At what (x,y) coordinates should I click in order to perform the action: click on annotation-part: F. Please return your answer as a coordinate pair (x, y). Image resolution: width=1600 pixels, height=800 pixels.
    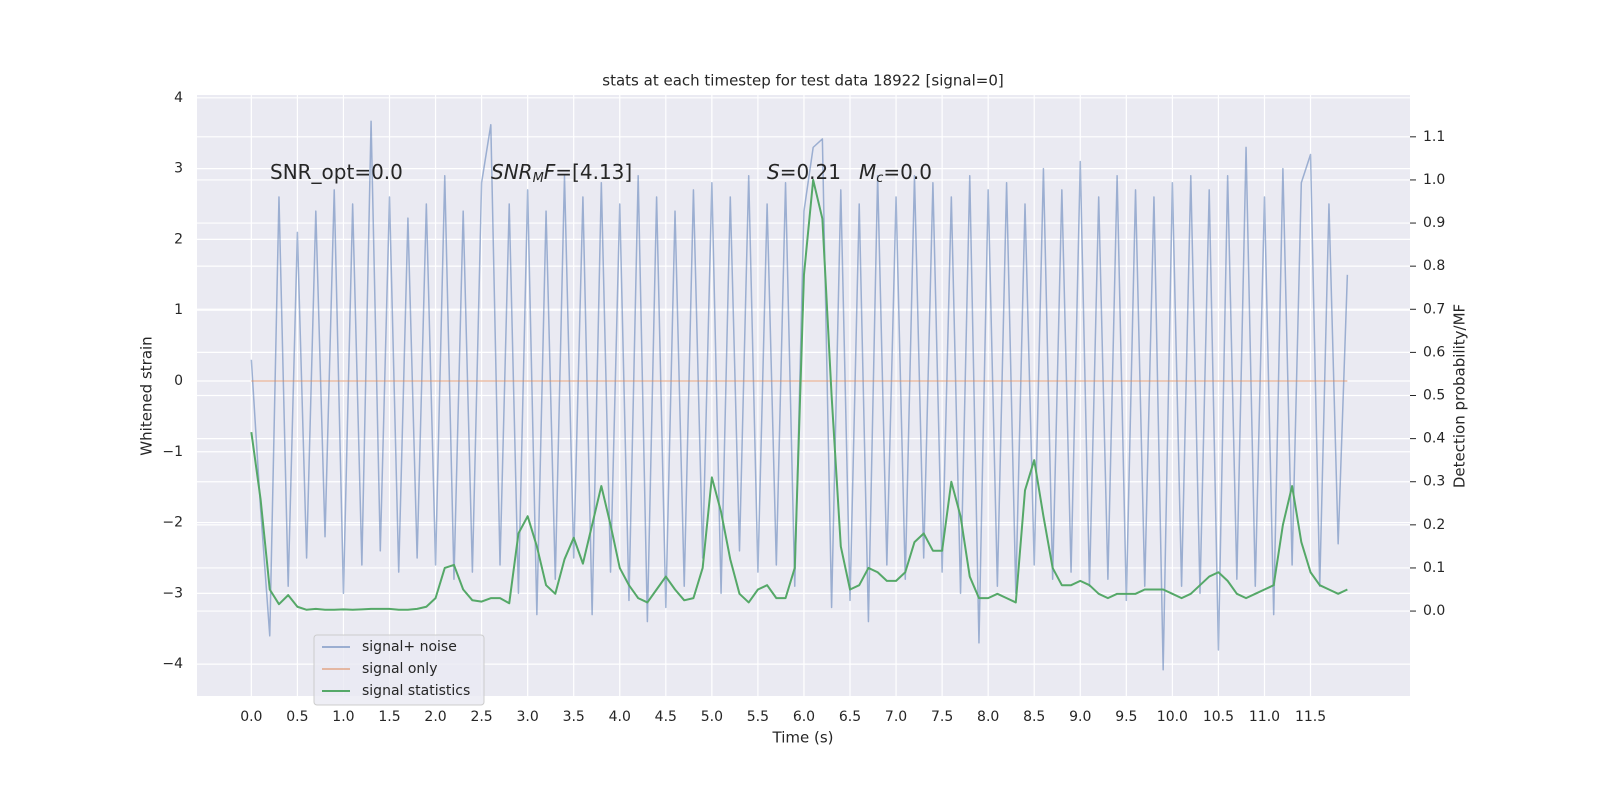
    Looking at the image, I should click on (550, 172).